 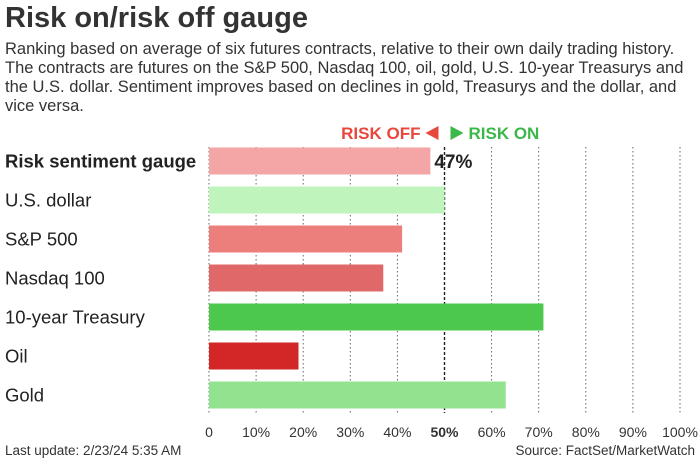 What do you see at coordinates (453, 162) in the screenshot?
I see `data-label: 47%` at bounding box center [453, 162].